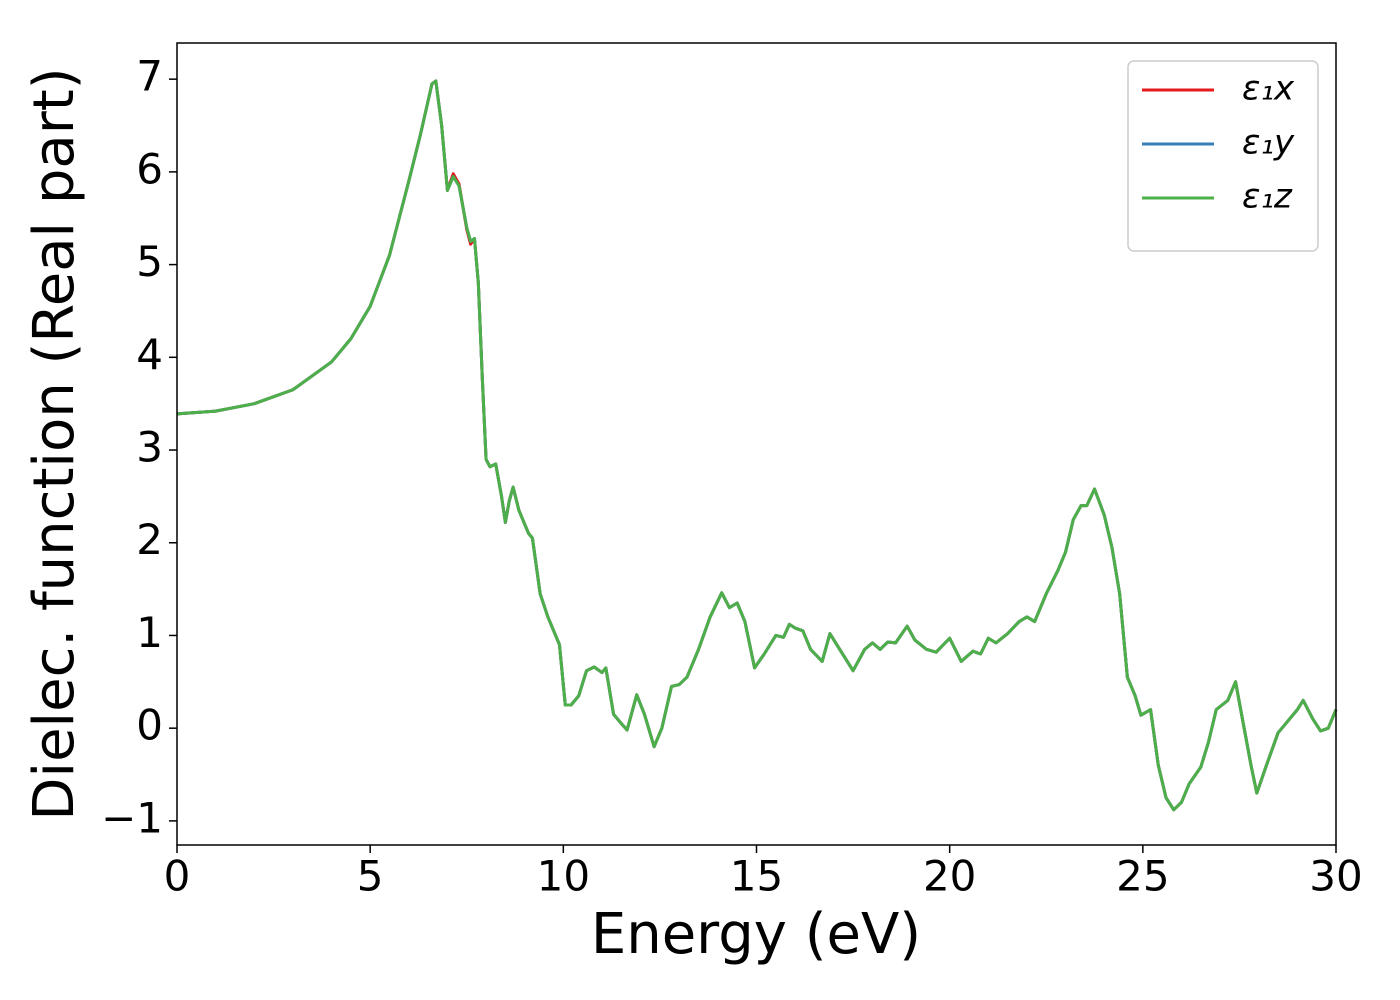  I want to click on x-tick-label: 5, so click(370, 876).